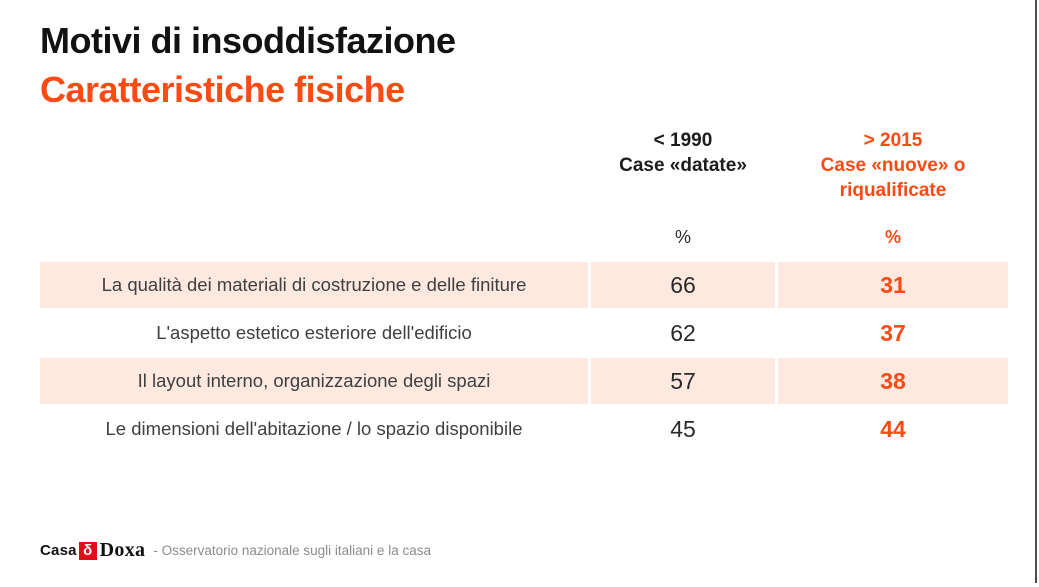  Describe the element at coordinates (683, 165) in the screenshot. I see `column-old-name: Case «datate»` at that location.